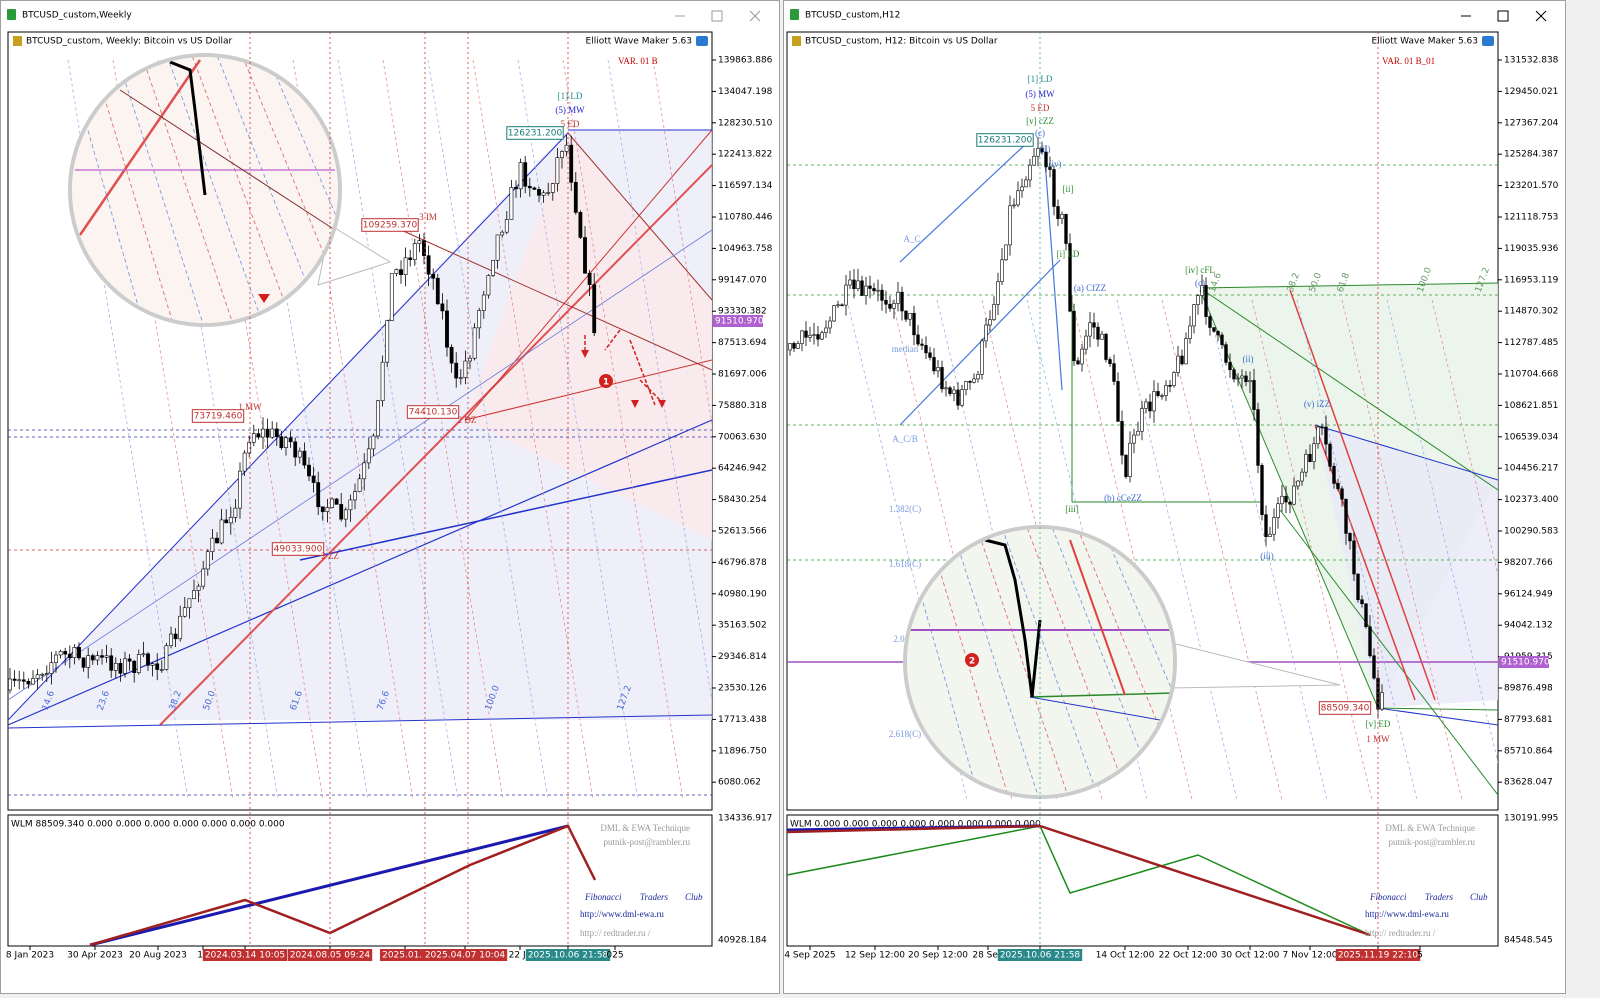 The height and width of the screenshot is (998, 1600). What do you see at coordinates (1248, 359) in the screenshot?
I see `wave-label: (ii)` at bounding box center [1248, 359].